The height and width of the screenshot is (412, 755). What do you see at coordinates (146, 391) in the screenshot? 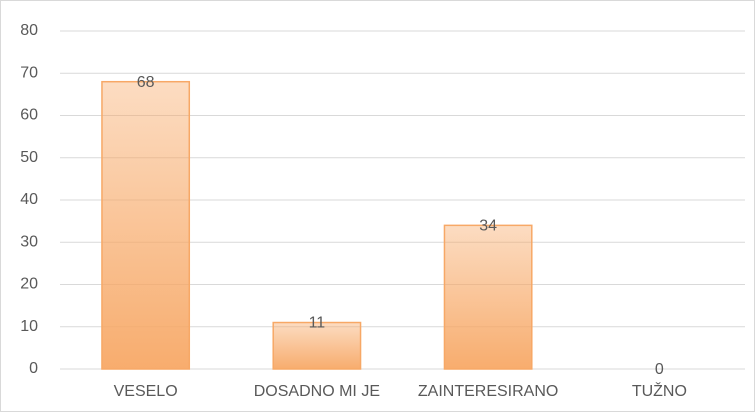
I see `x-tick-label: VESELO` at bounding box center [146, 391].